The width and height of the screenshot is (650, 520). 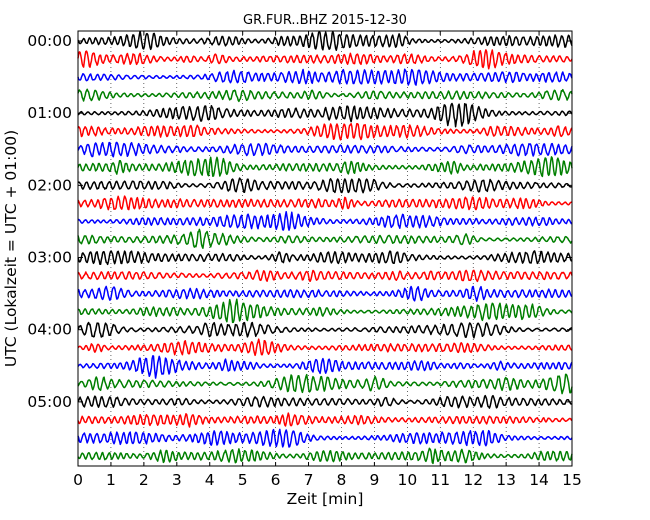 What do you see at coordinates (325, 499) in the screenshot?
I see `x-axis-label: Zeit [min]` at bounding box center [325, 499].